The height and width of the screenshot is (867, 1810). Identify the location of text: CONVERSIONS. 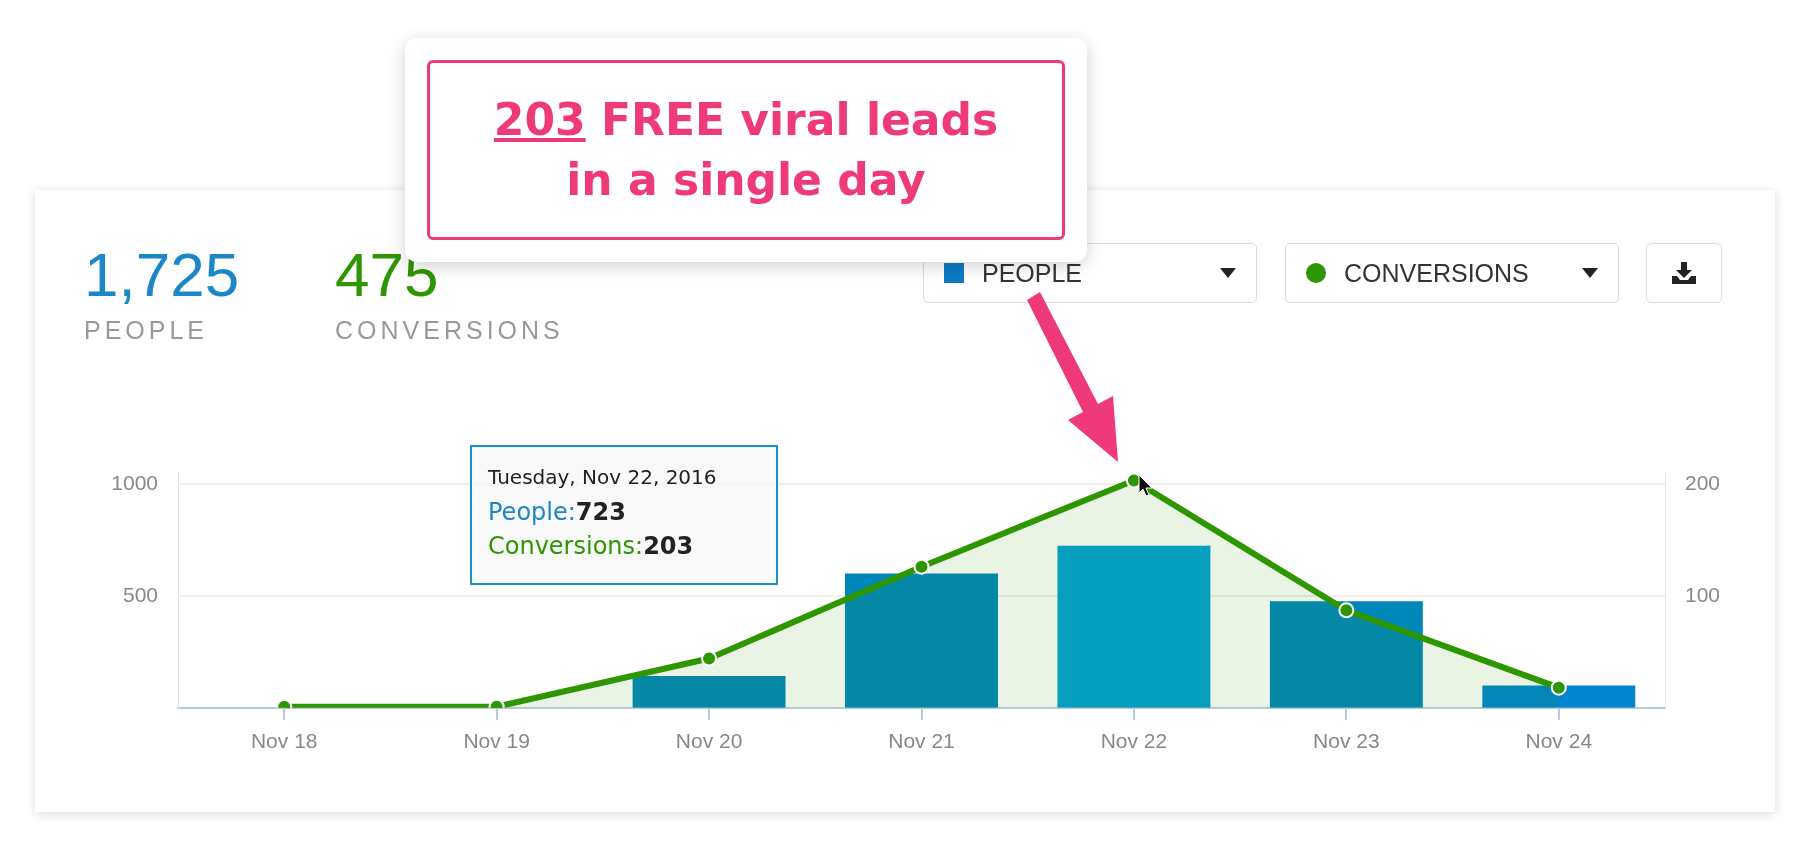
(449, 330).